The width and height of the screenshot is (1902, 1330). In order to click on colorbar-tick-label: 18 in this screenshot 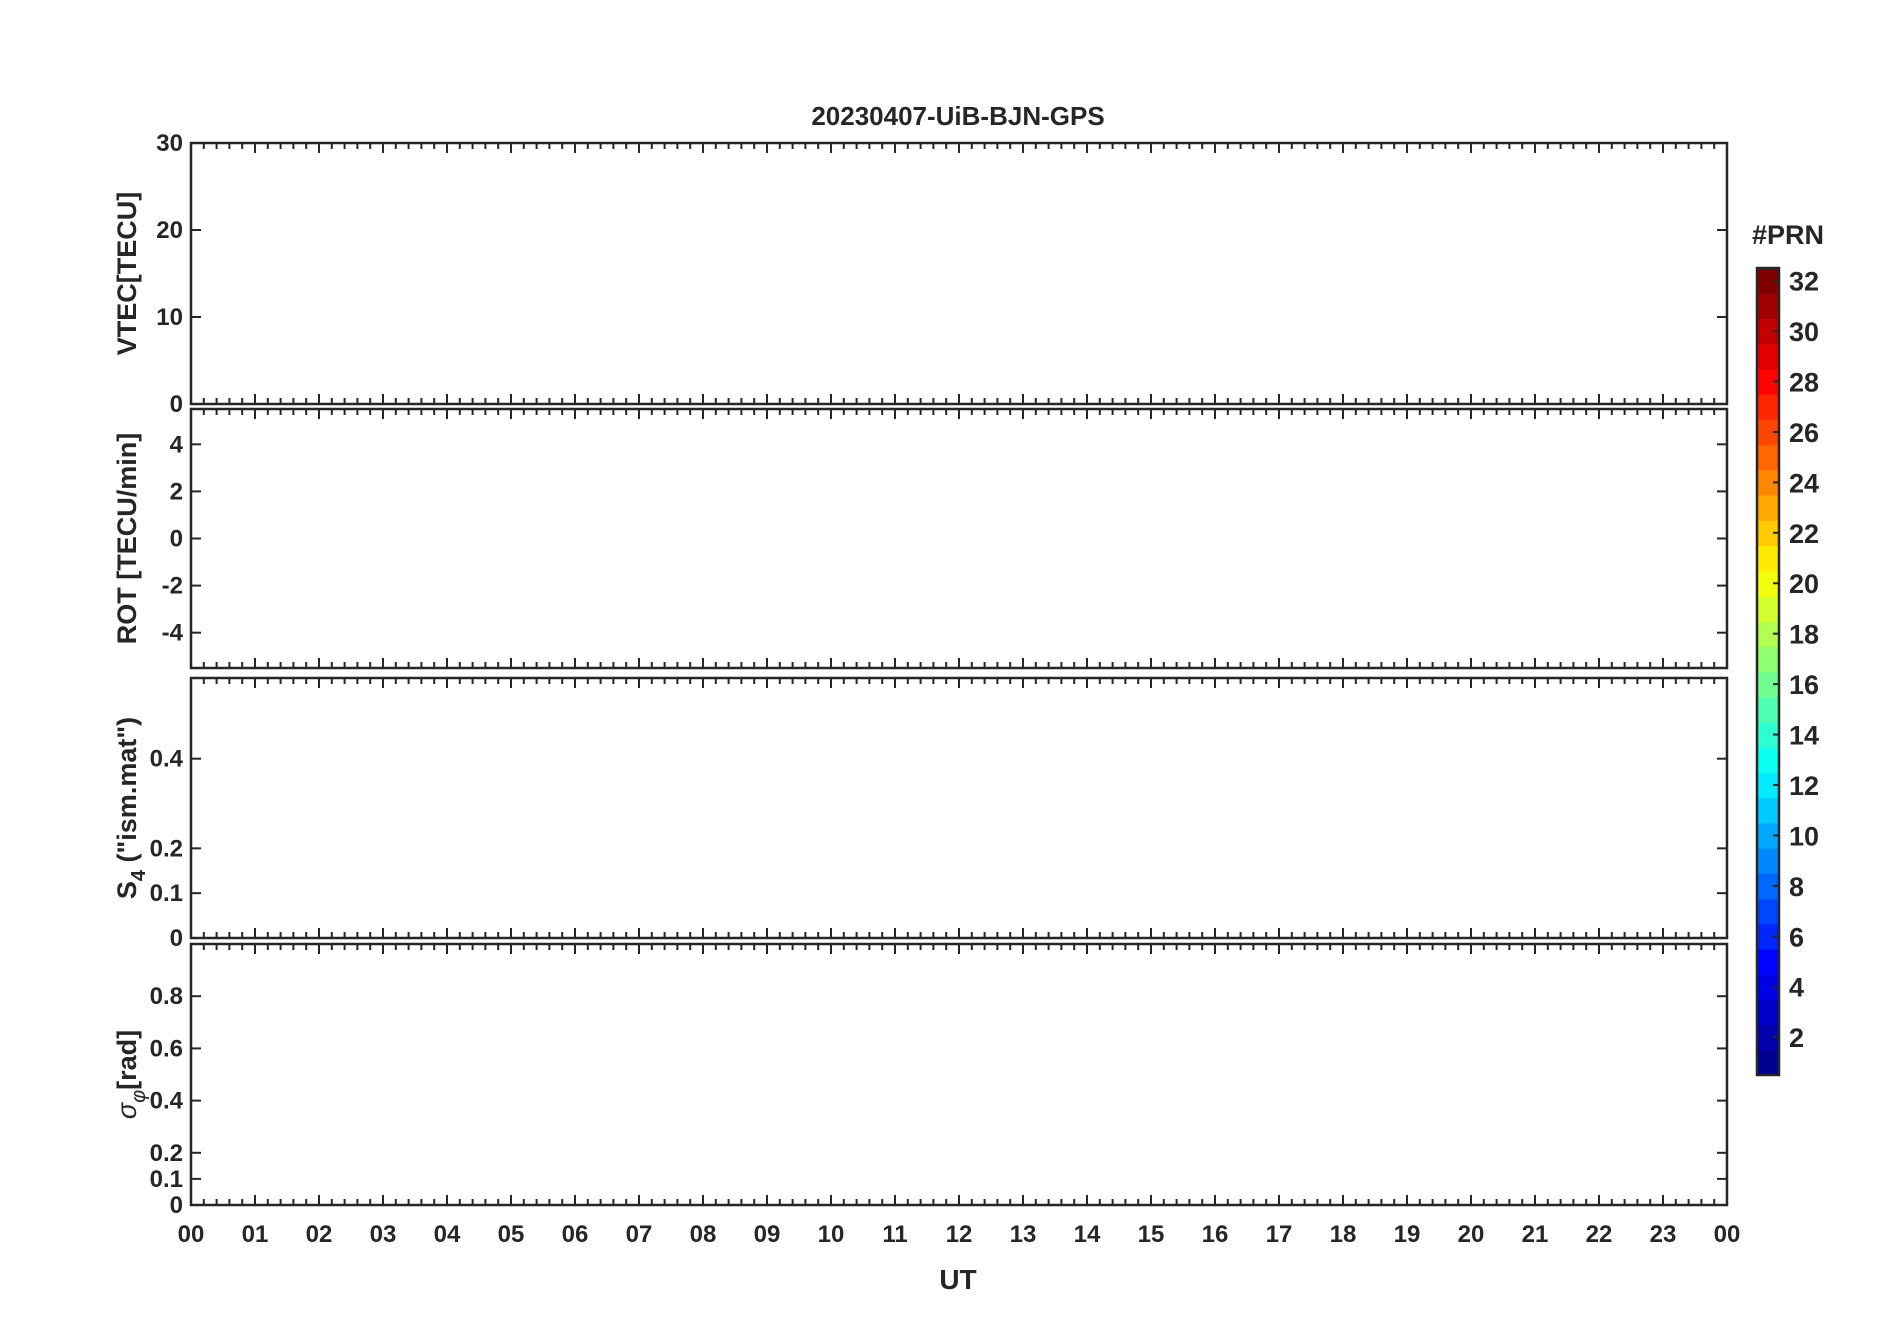, I will do `click(1804, 635)`.